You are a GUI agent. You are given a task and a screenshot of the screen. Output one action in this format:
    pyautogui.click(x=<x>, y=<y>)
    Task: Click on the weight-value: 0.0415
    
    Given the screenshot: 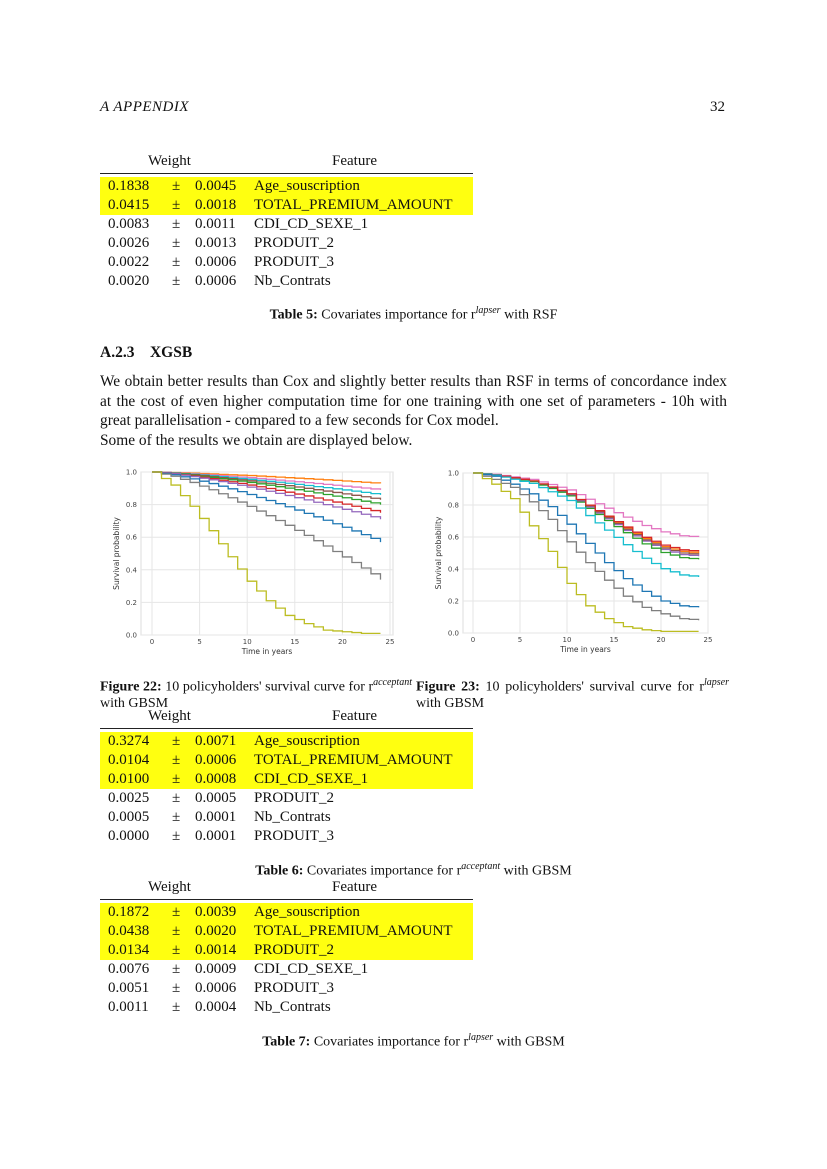 What is the action you would take?
    pyautogui.click(x=129, y=205)
    